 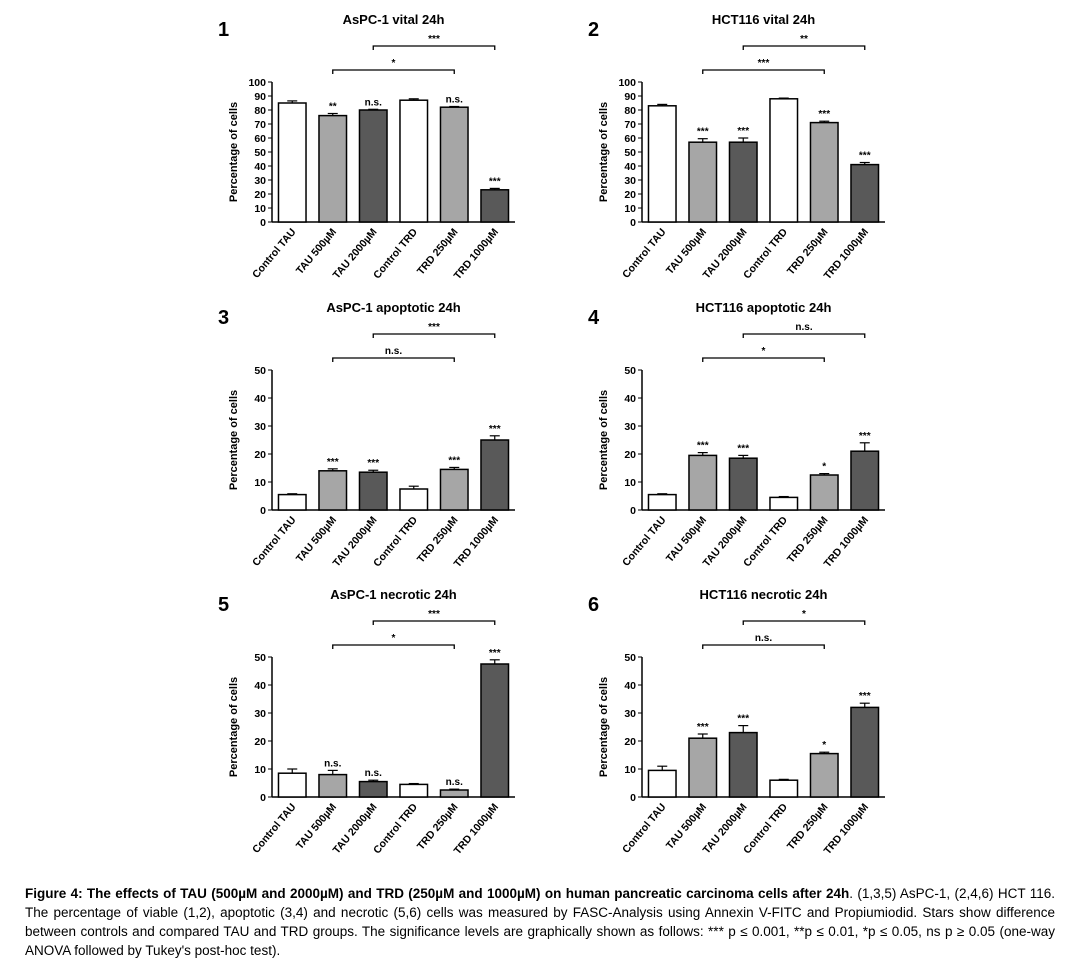 I want to click on y-tick-label: 90, so click(x=630, y=97).